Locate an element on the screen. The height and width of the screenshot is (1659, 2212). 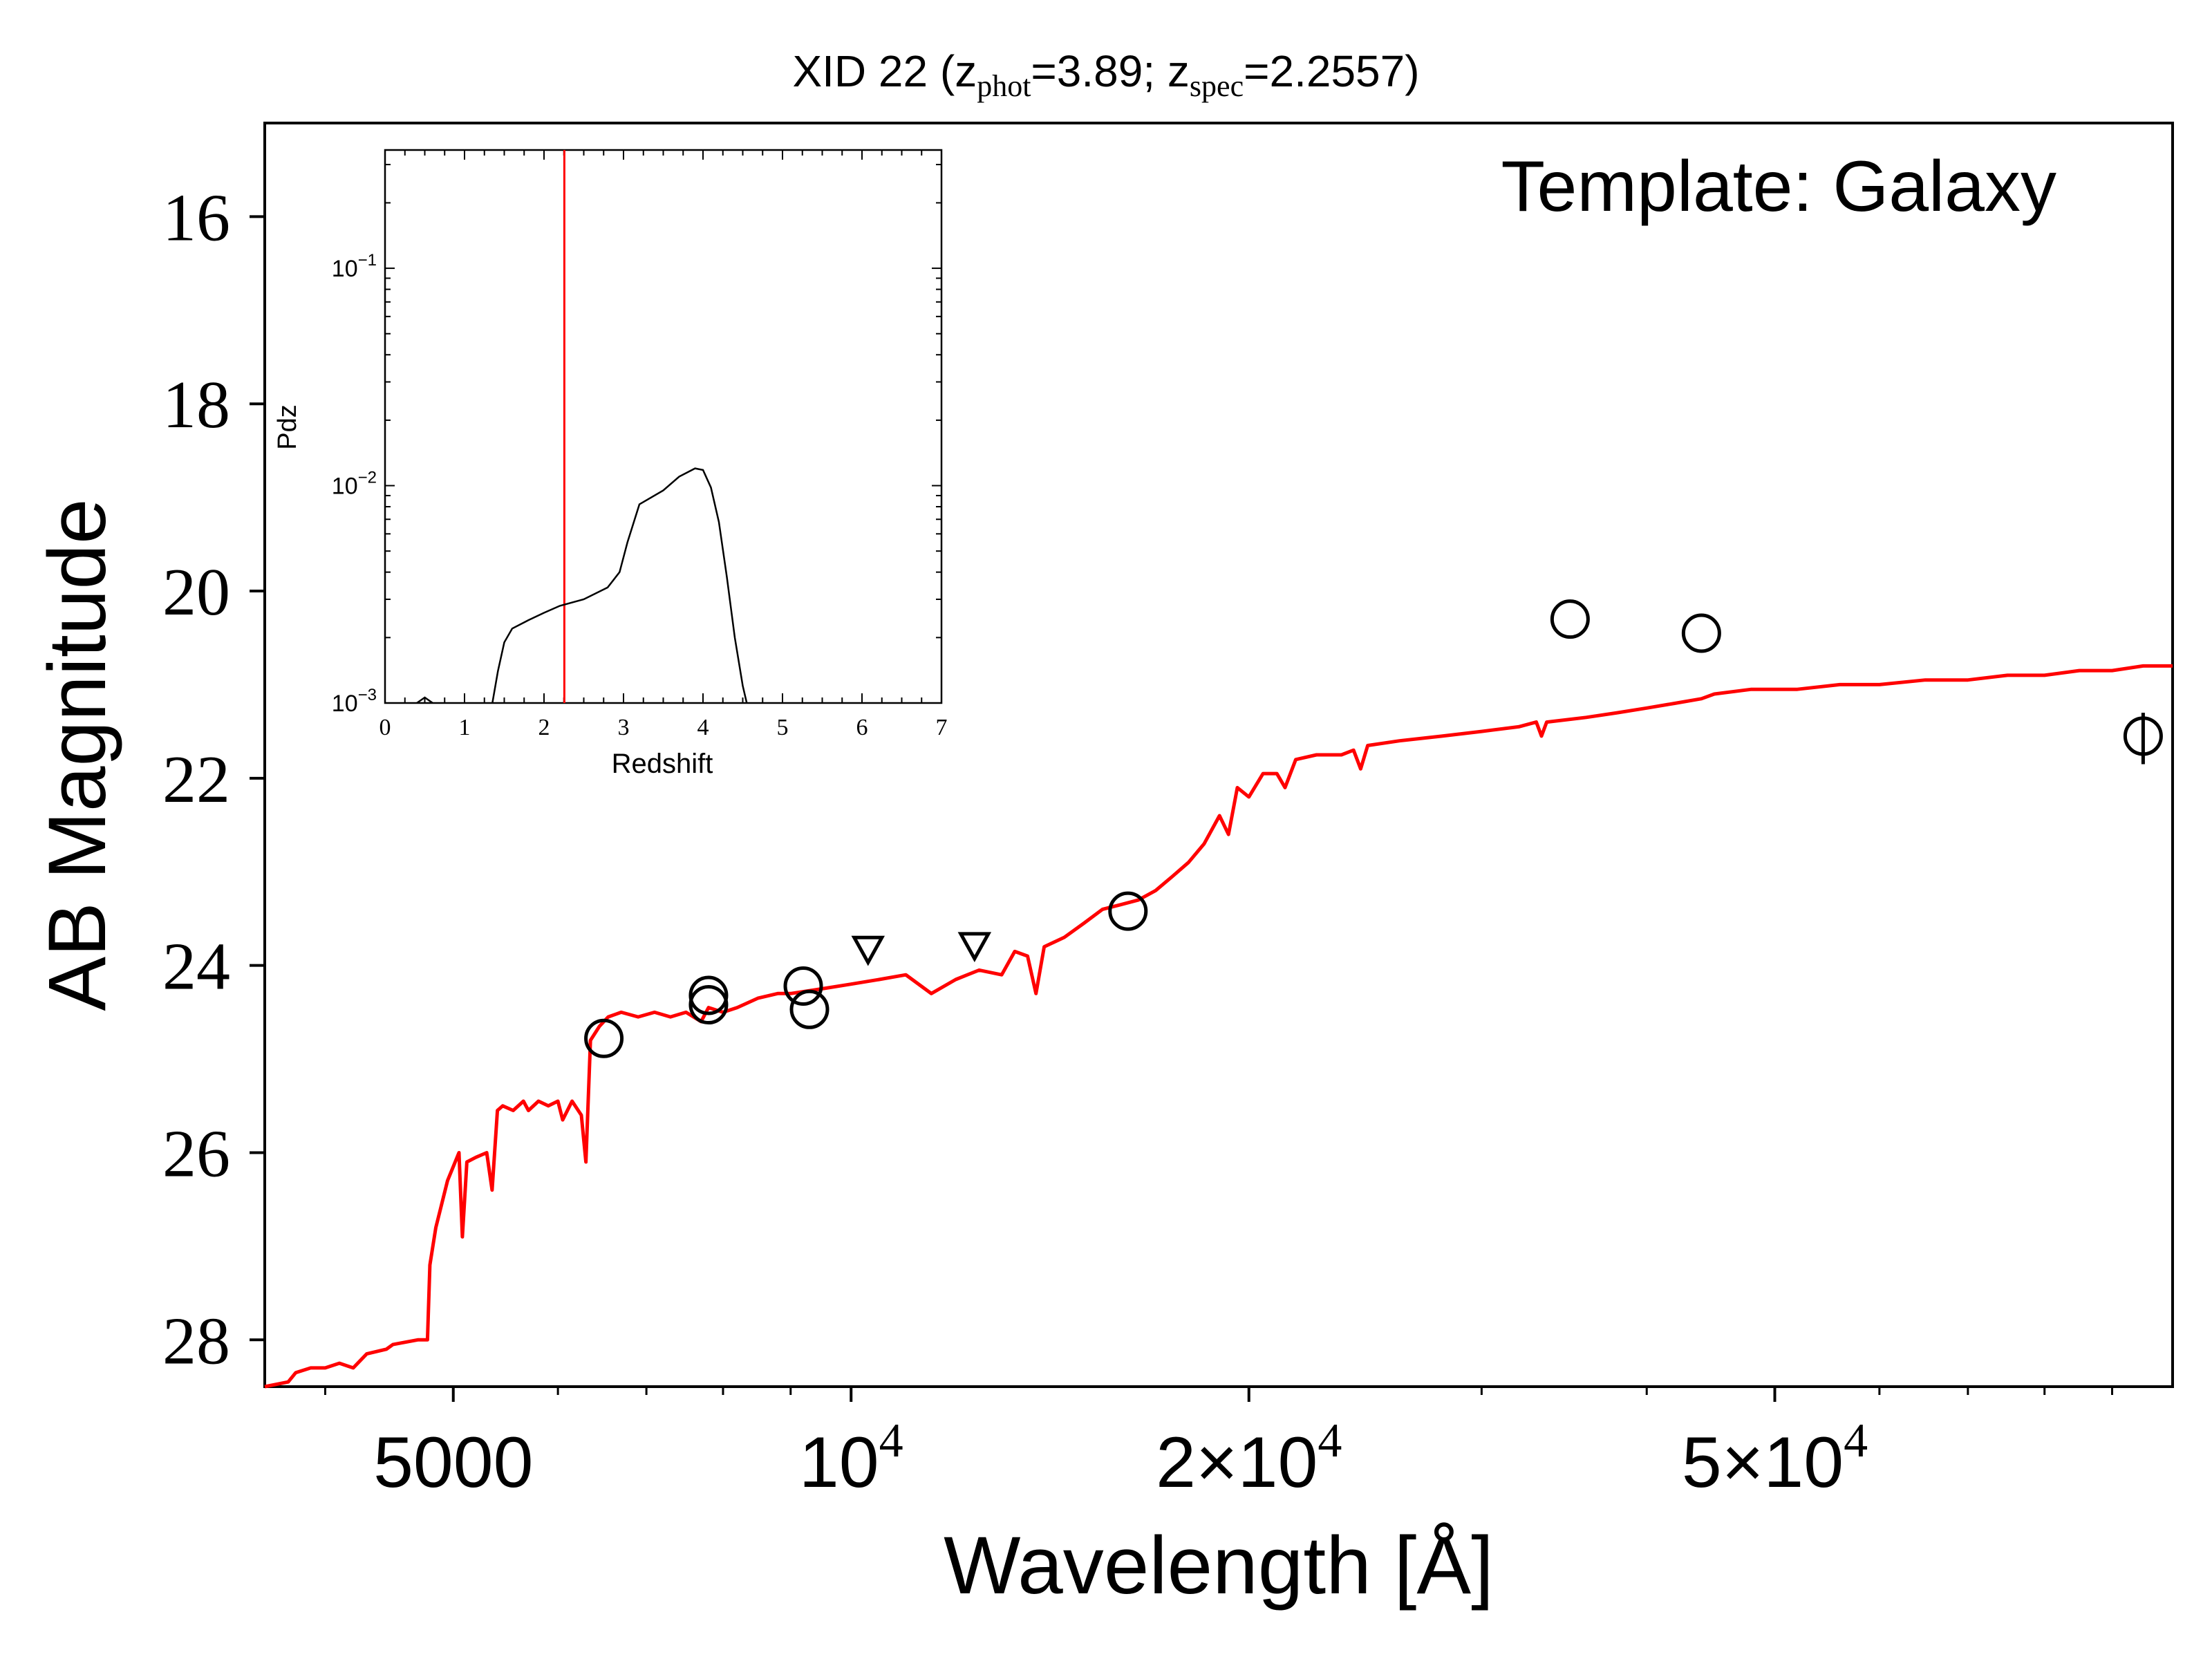
chart-title-prefix: XID 22 (z is located at coordinates (885, 71).